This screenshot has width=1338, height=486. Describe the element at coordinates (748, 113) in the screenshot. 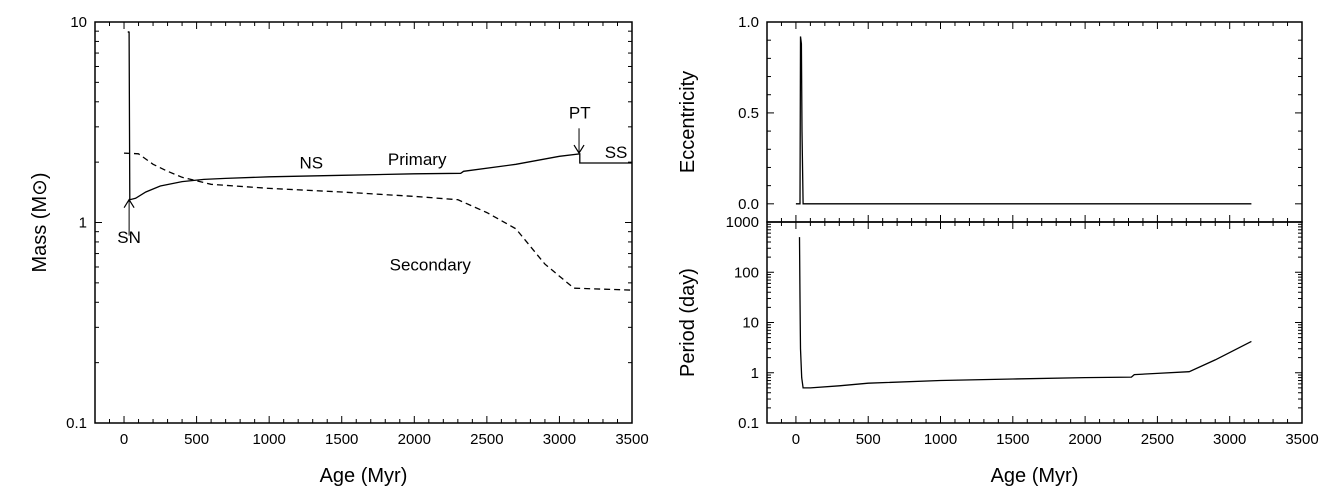

I see `y-tick-label: 0.5` at that location.